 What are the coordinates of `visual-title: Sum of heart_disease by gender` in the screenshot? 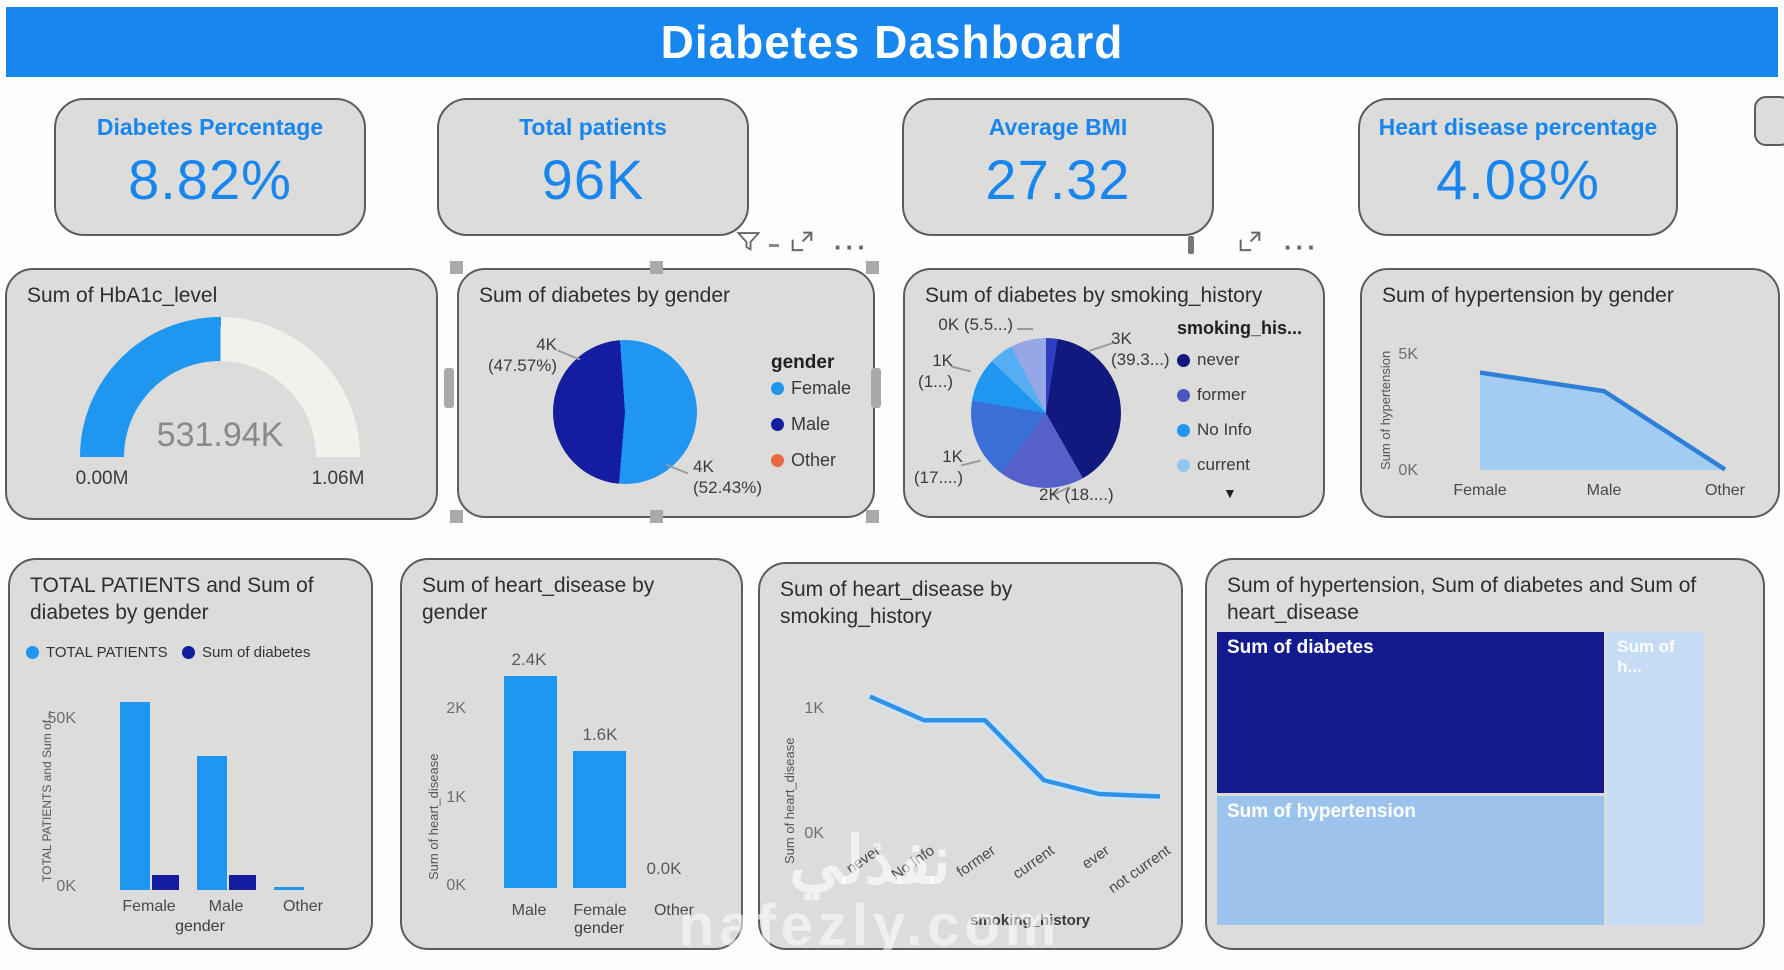 It's located at (538, 599).